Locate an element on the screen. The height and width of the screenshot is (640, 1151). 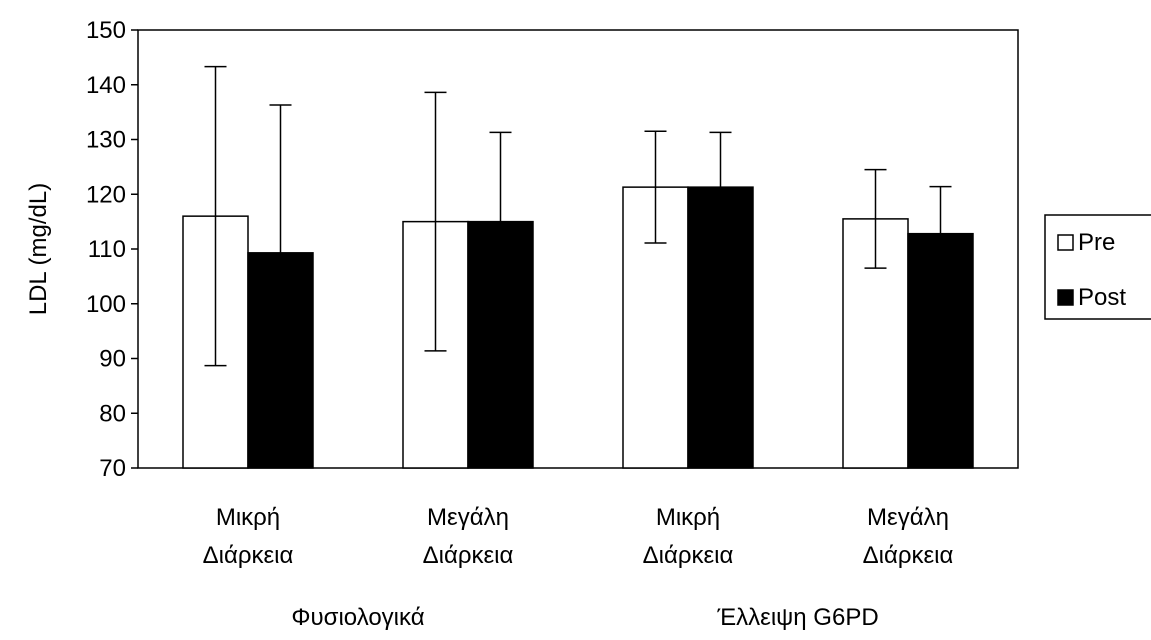
legend-swatch-post is located at coordinates (1065, 297).